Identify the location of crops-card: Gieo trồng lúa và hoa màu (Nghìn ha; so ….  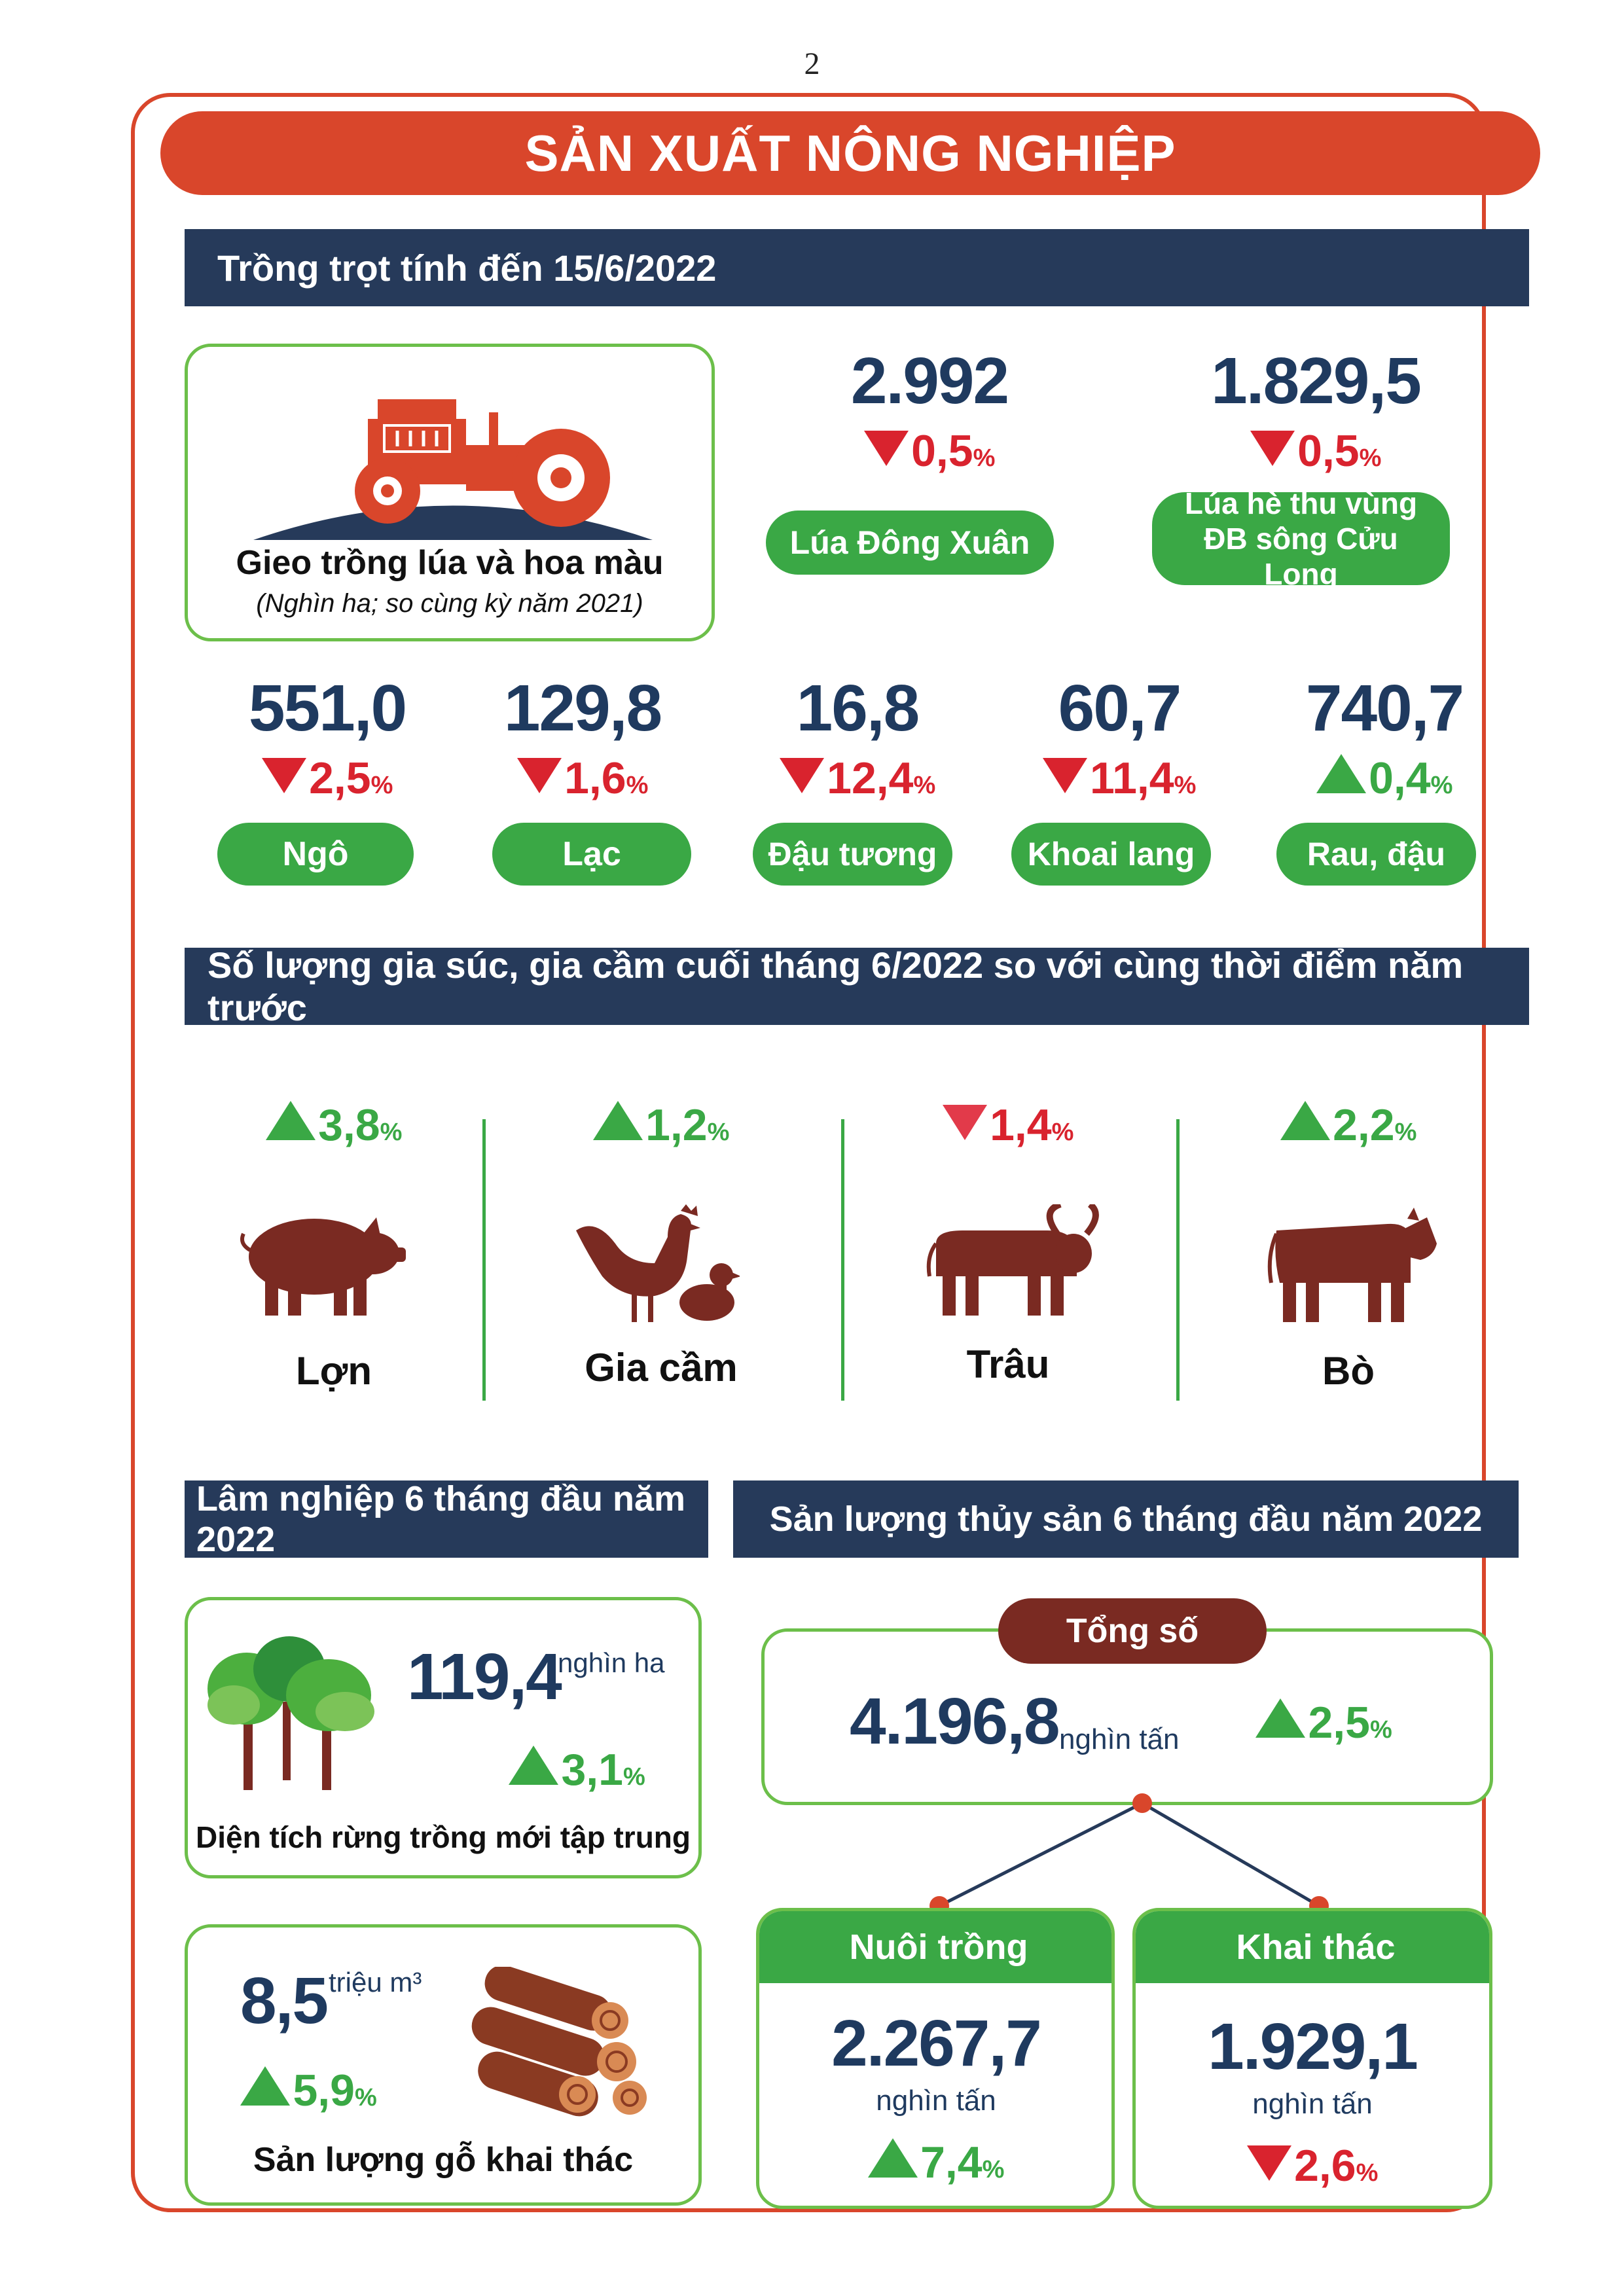
(450, 492).